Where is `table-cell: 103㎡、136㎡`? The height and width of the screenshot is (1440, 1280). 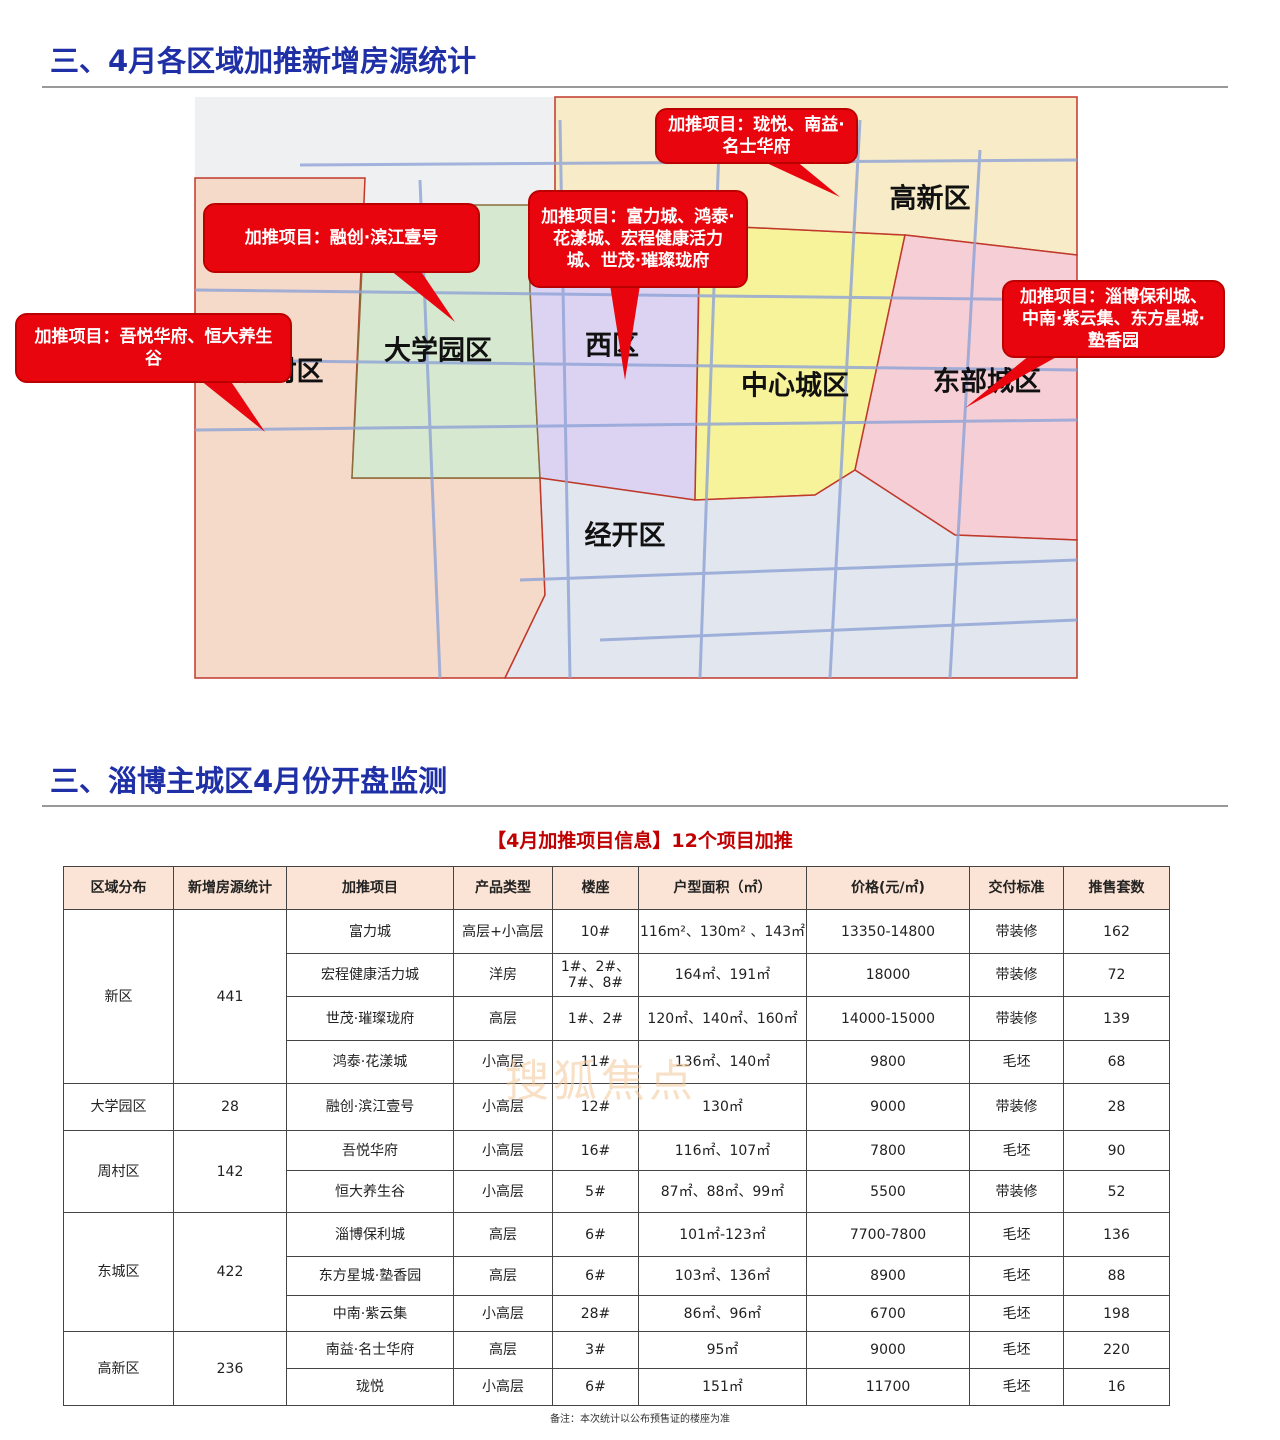
table-cell: 103㎡、136㎡ is located at coordinates (722, 1276).